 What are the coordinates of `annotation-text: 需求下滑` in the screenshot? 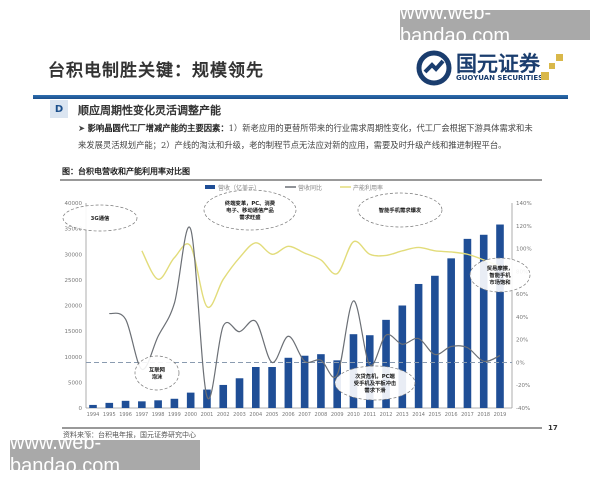 It's located at (375, 390).